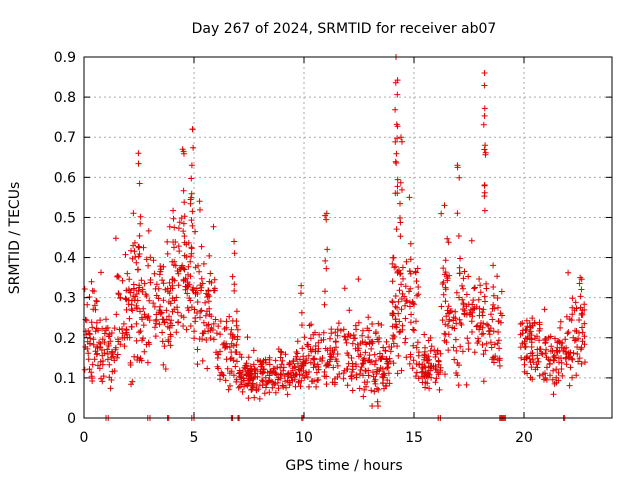  I want to click on x-tick-label: 15, so click(414, 438).